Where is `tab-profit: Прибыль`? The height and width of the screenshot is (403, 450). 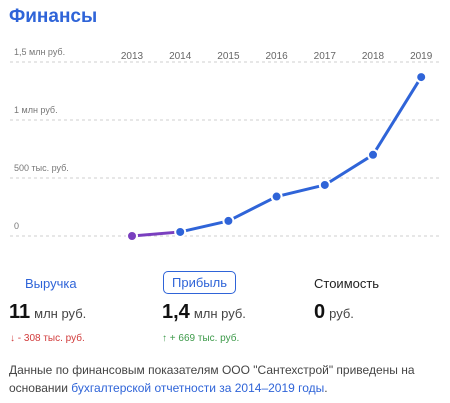 tab-profit: Прибыль is located at coordinates (199, 282).